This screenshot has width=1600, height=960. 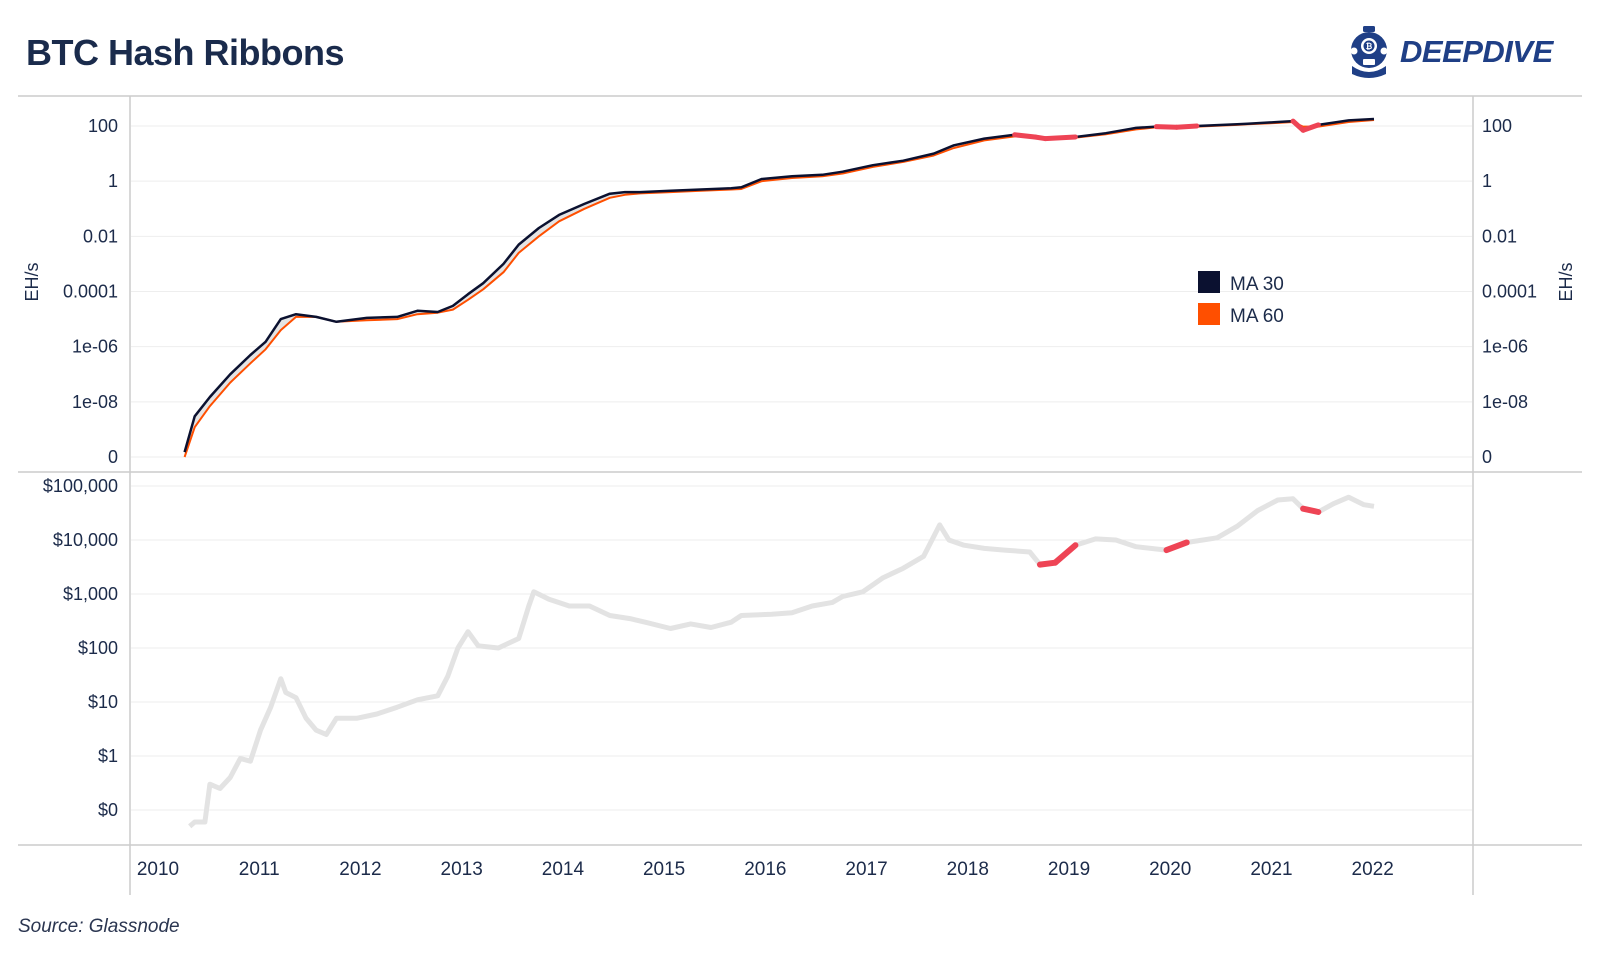 I want to click on x-tick-label: 2018, so click(x=968, y=869).